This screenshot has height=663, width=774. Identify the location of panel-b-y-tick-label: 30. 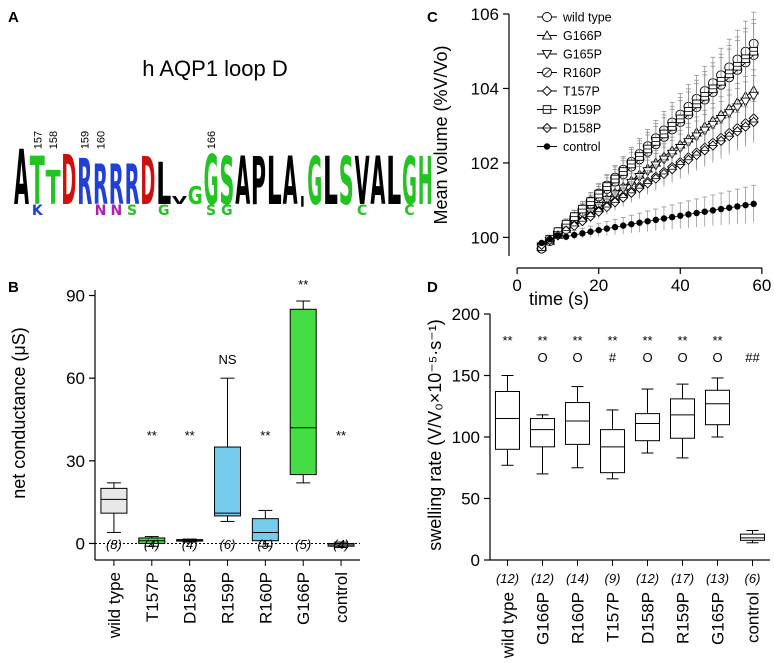
(75, 461).